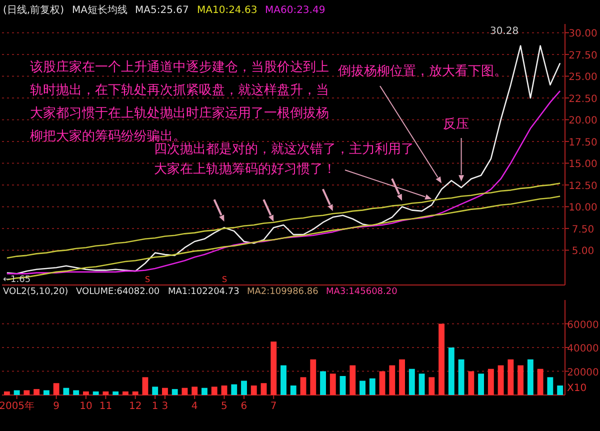 Image resolution: width=600 pixels, height=431 pixels. I want to click on x-tick-label: 5, so click(224, 406).